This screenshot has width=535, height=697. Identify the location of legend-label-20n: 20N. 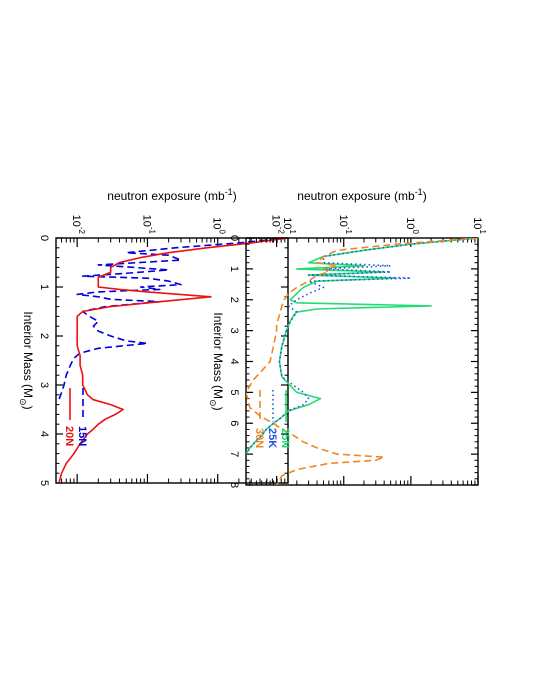
(69, 436).